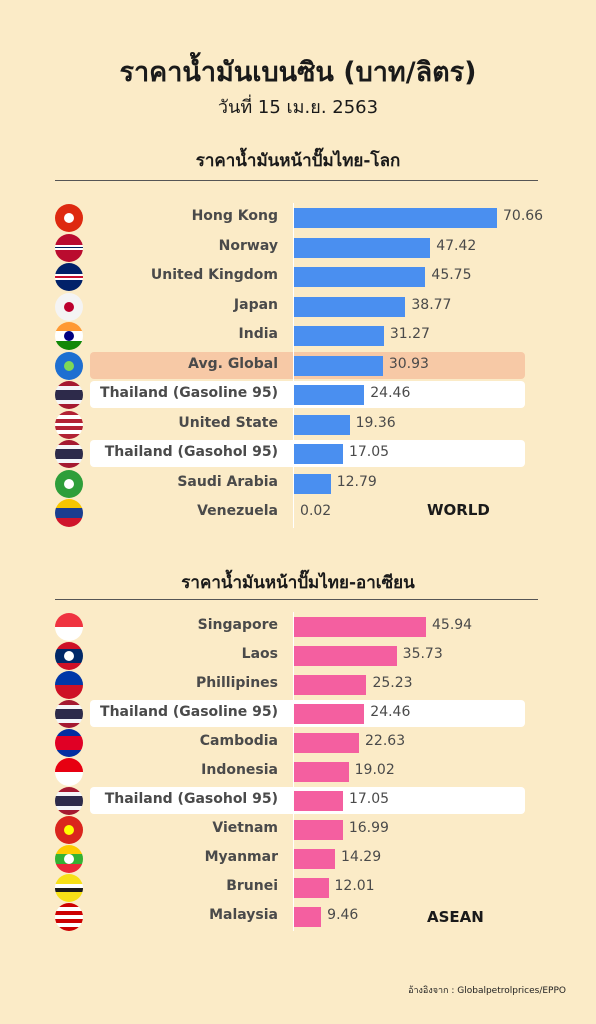 The image size is (596, 1024). I want to click on value-label: 19.02, so click(374, 770).